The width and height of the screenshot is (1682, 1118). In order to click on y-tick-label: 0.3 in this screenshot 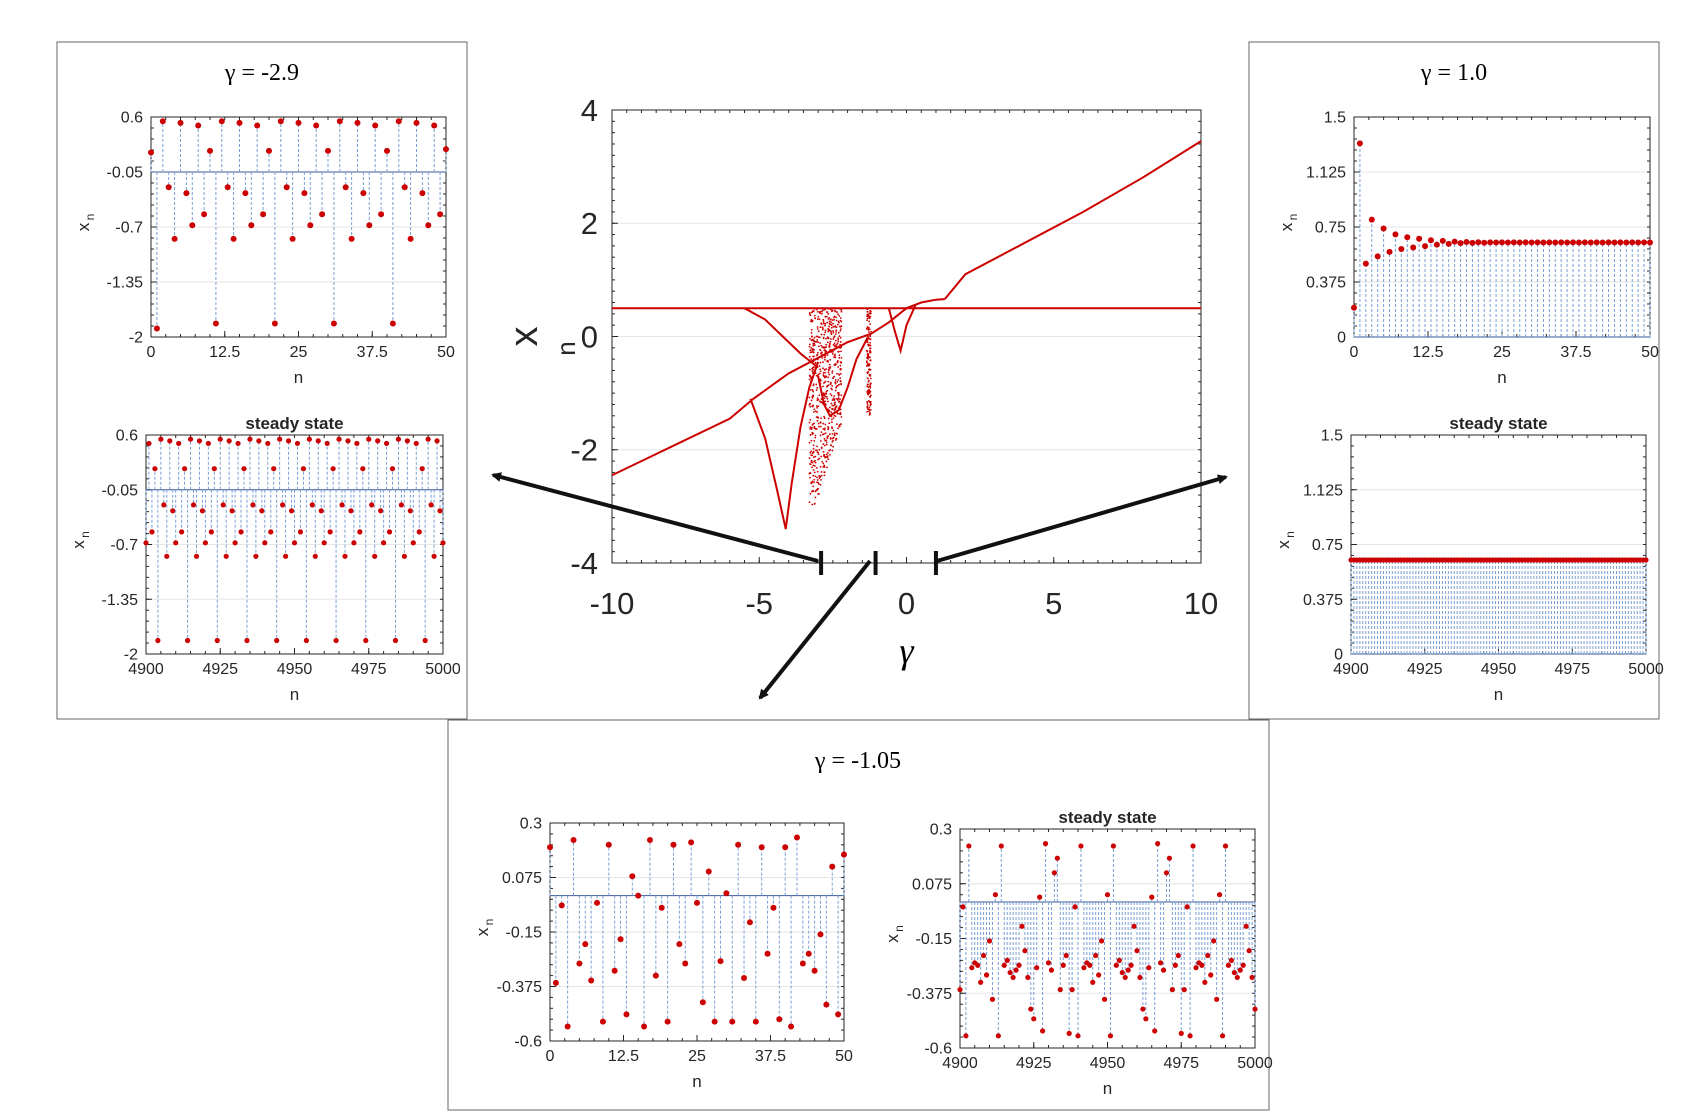, I will do `click(531, 824)`.